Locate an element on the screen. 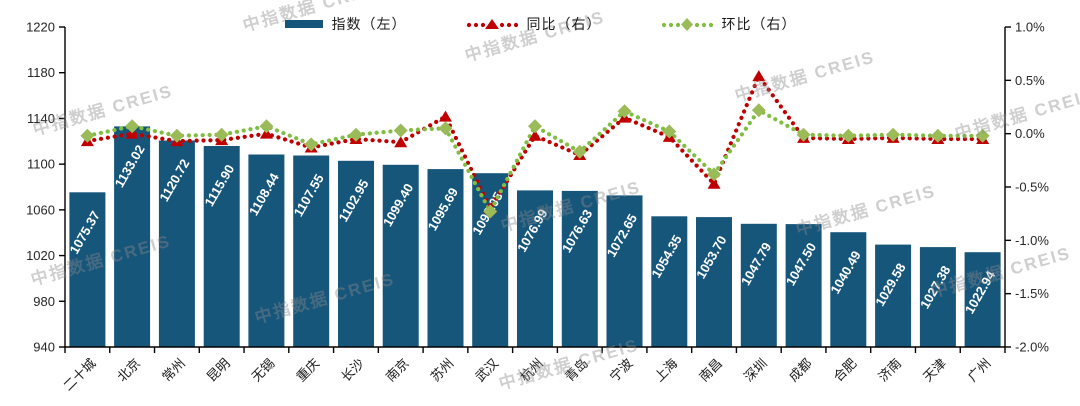  x-axis-label: 苏州 is located at coordinates (442, 370).